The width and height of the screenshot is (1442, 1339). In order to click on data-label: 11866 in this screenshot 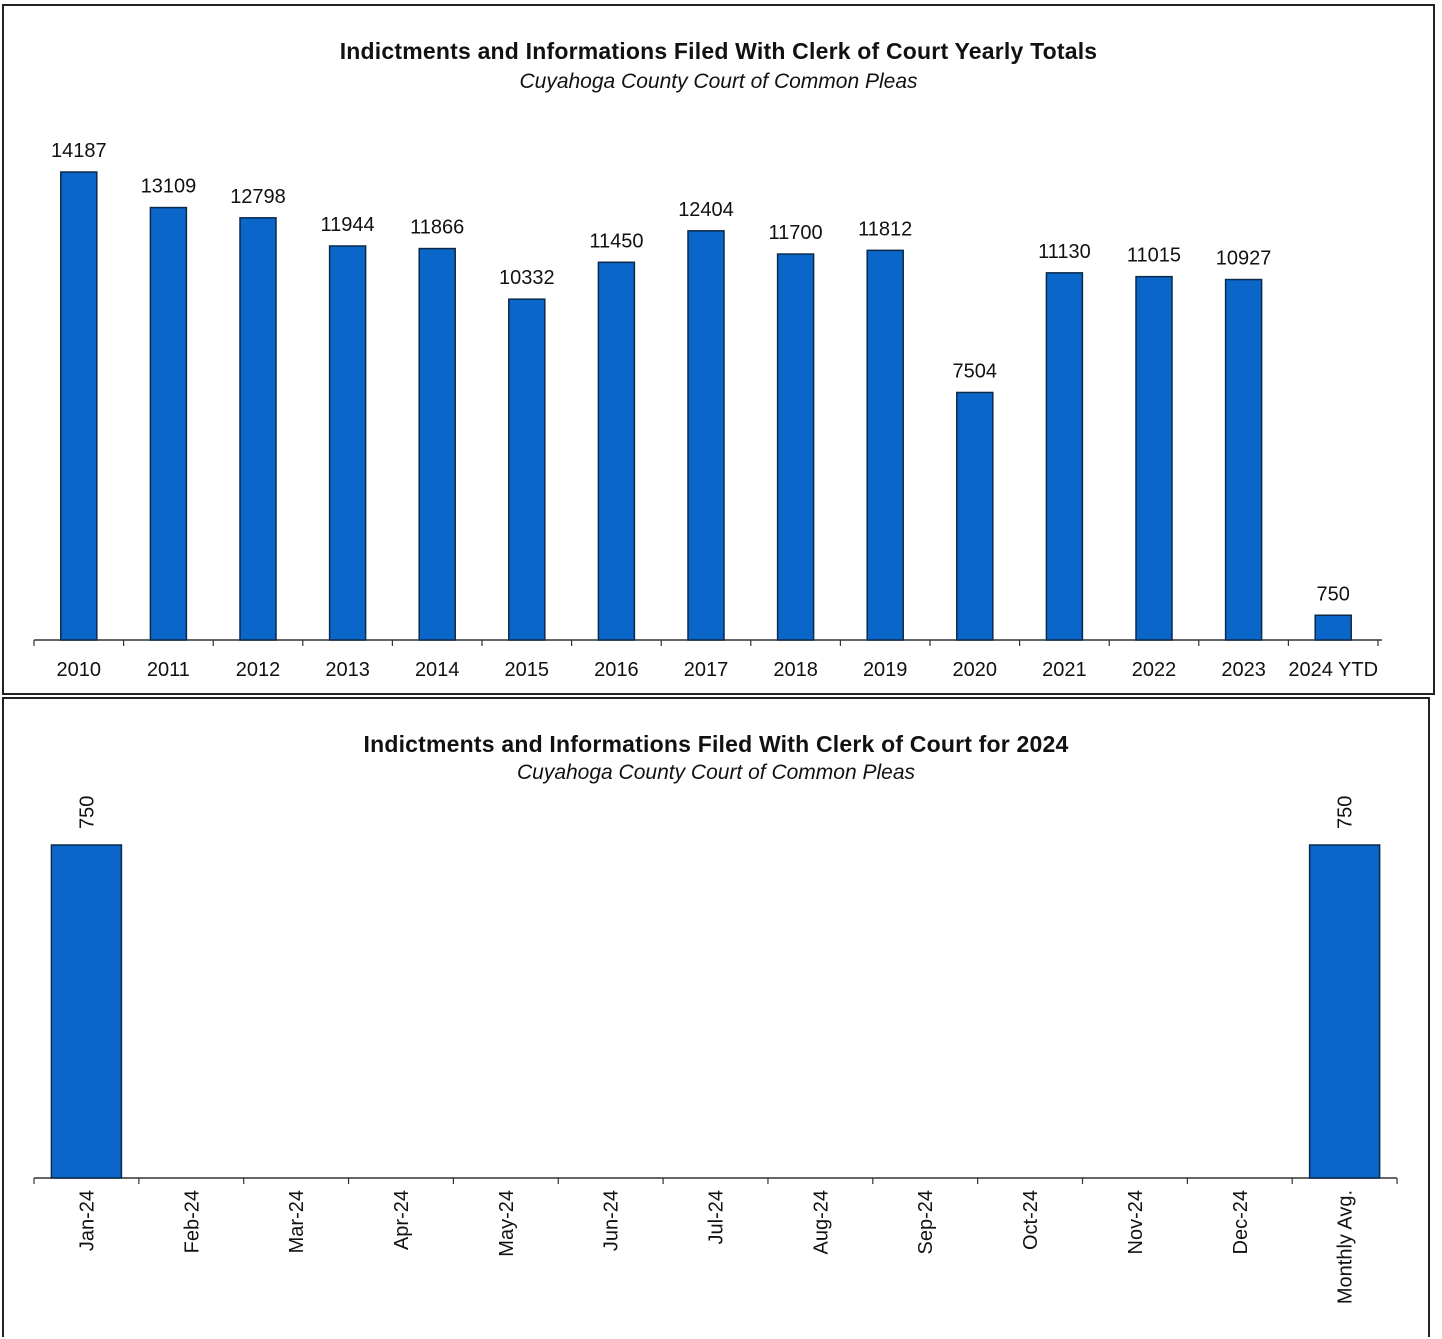, I will do `click(437, 228)`.